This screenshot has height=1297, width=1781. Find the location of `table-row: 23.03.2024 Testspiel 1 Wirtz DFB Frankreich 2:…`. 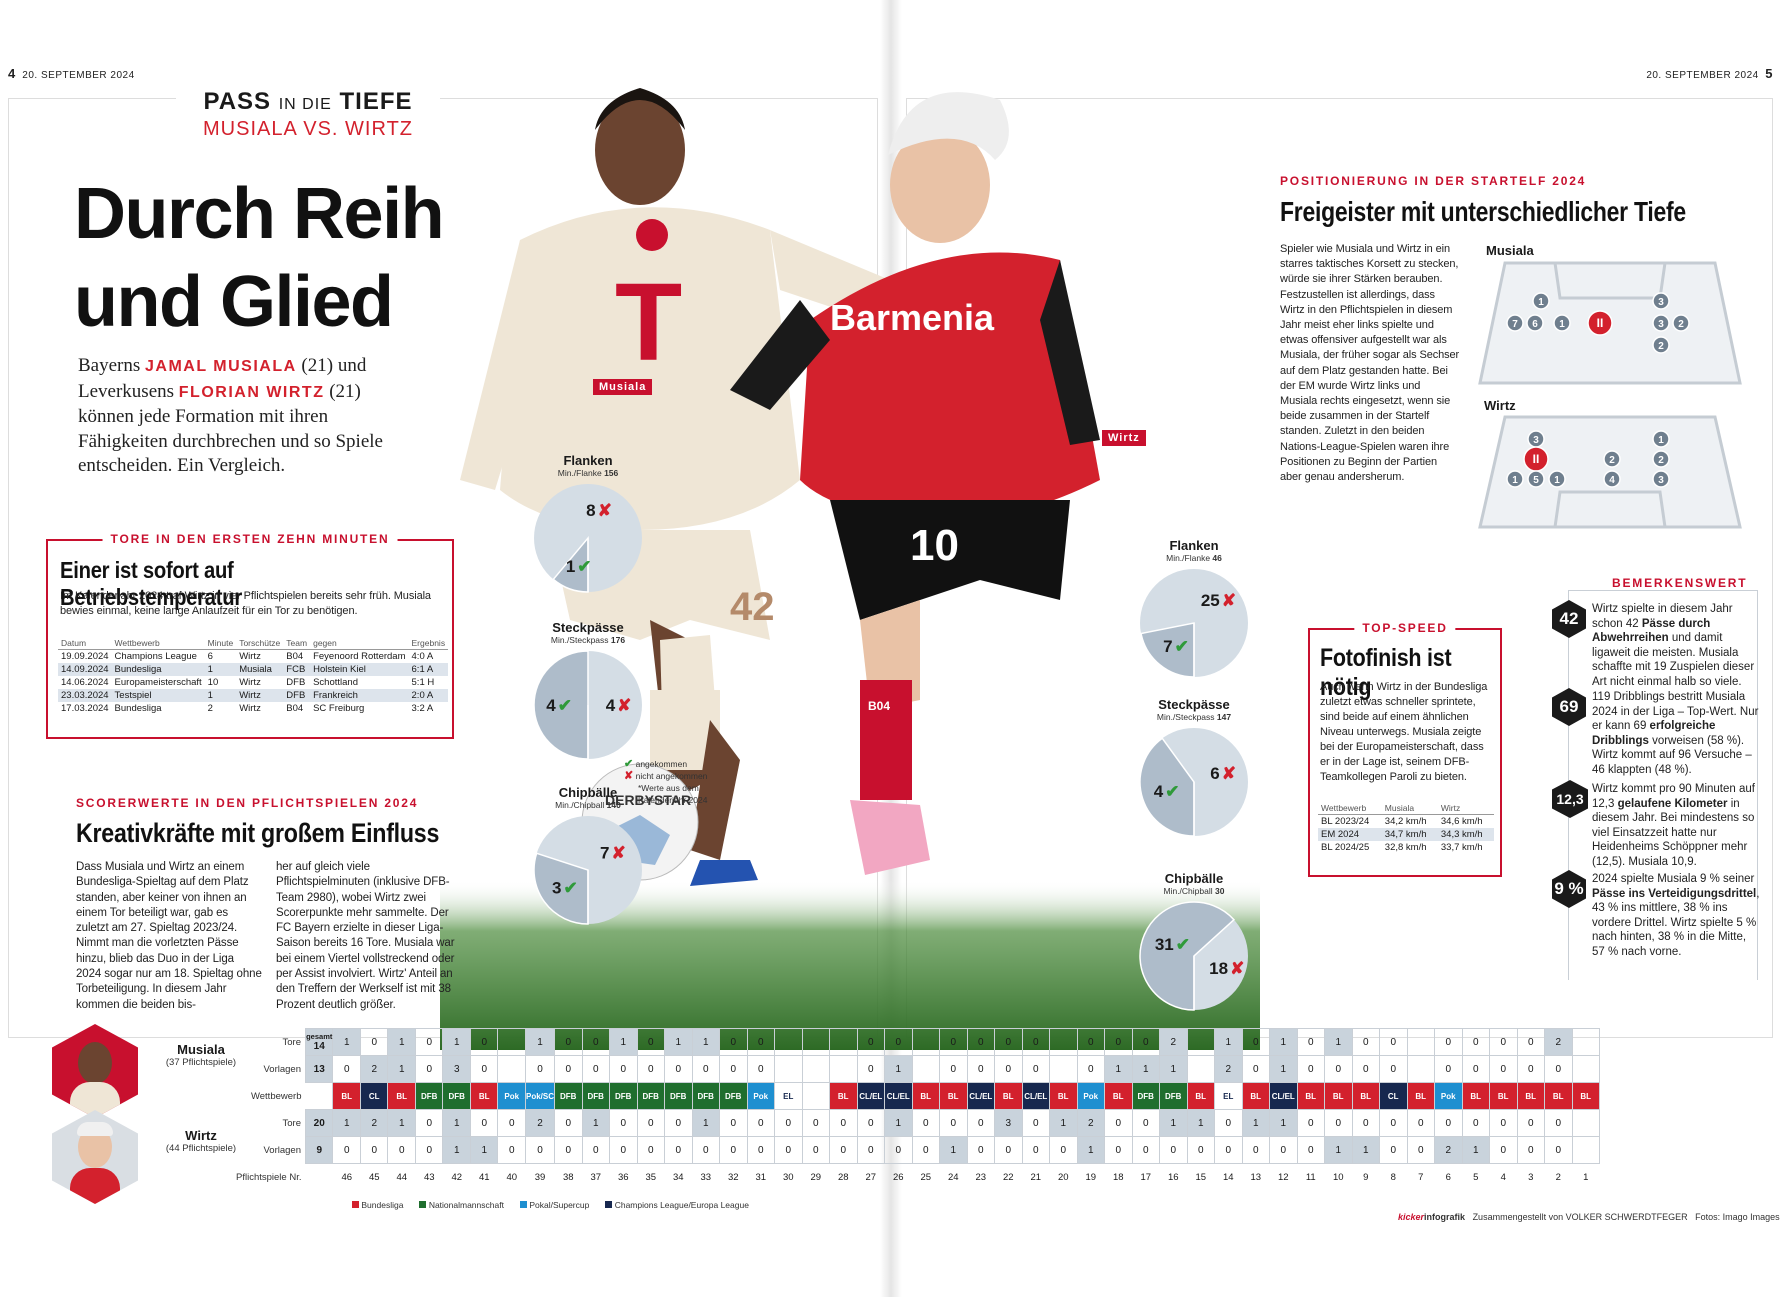

table-row: 23.03.2024 Testspiel 1 Wirtz DFB Frankreich 2:… is located at coordinates (253, 695).